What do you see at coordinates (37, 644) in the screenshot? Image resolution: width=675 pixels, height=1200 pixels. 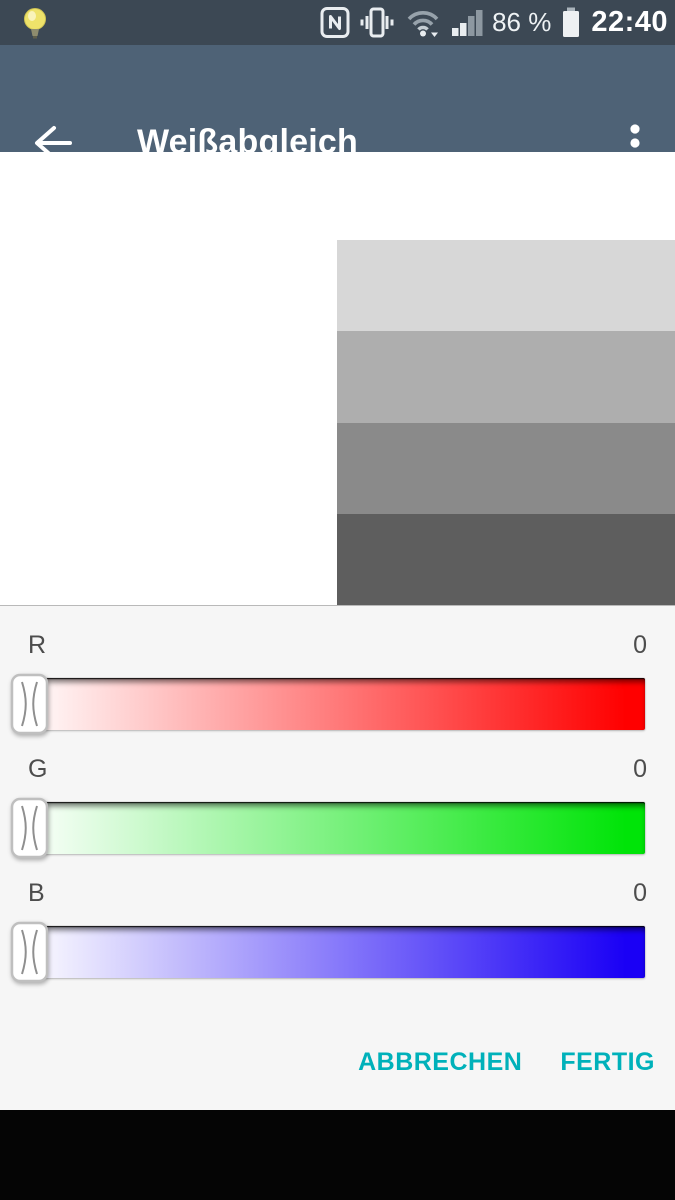 I see `red-slider-label: R` at bounding box center [37, 644].